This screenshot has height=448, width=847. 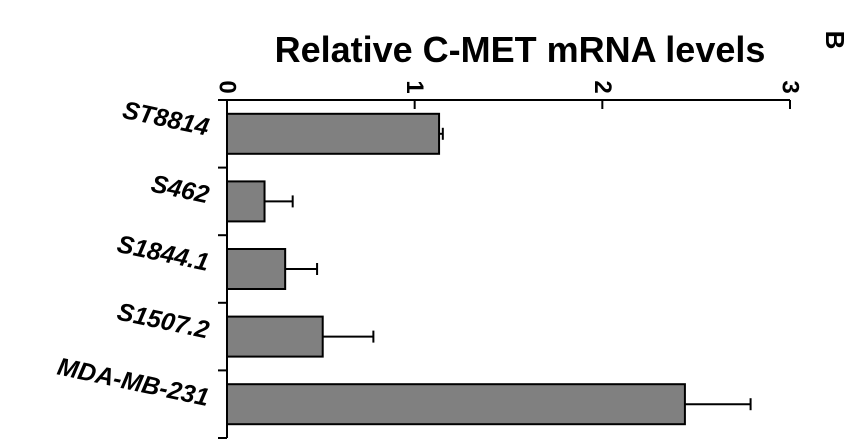 I want to click on category-label-4: MDA-MB-231, so click(x=133, y=382).